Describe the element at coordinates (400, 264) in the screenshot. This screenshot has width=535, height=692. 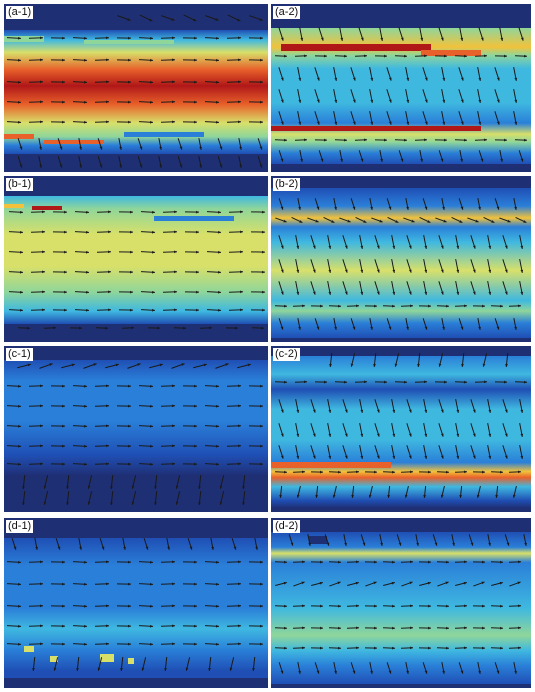
I see `vector-field` at that location.